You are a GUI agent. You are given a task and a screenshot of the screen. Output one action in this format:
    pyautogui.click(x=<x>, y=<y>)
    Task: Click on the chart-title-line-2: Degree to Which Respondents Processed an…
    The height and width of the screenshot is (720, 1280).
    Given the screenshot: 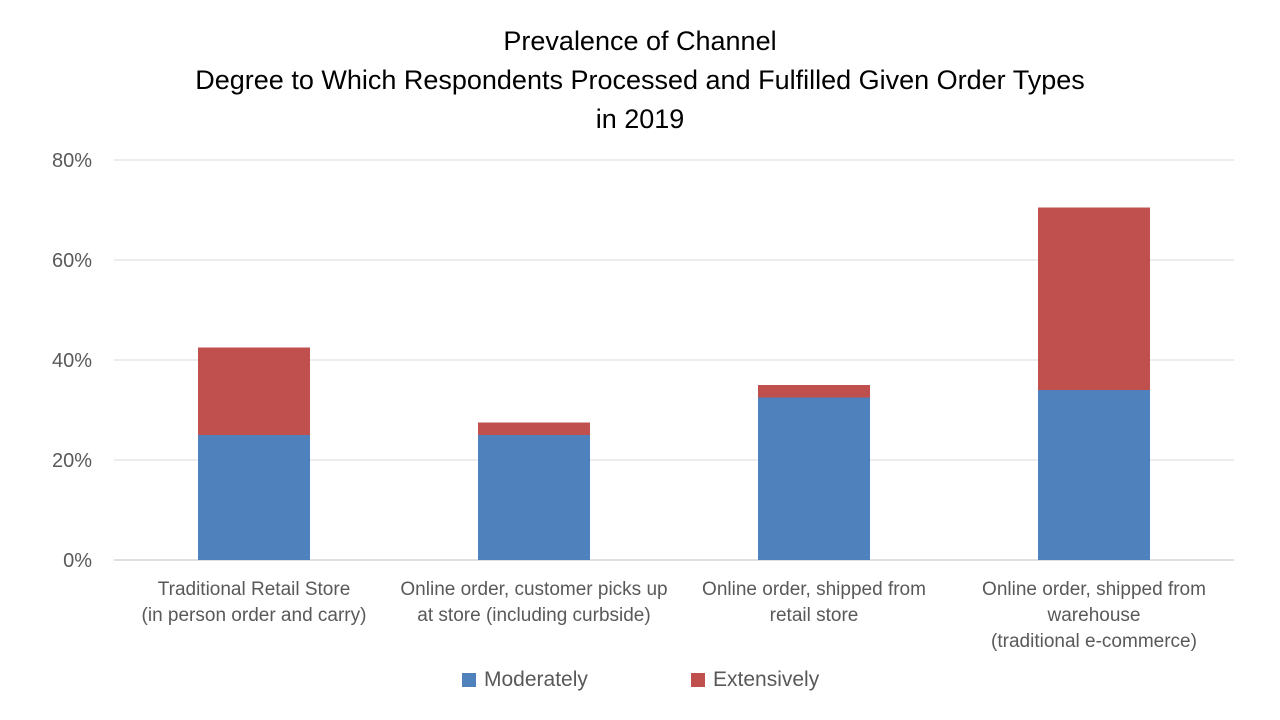 What is the action you would take?
    pyautogui.click(x=640, y=80)
    